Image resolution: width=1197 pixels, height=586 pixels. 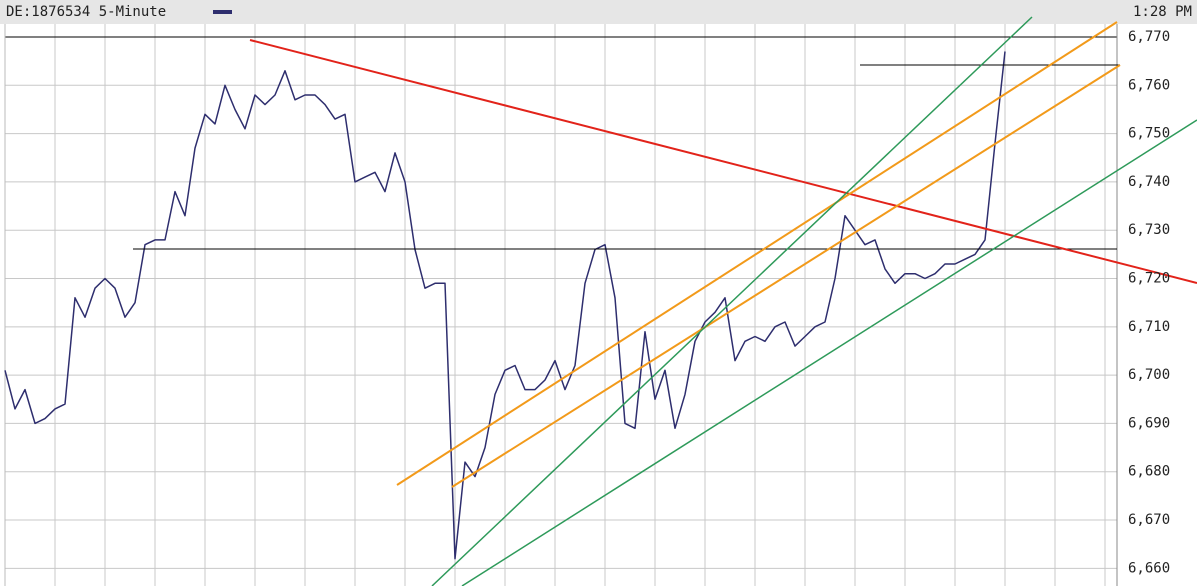 I want to click on y-tick-label: 6,750, so click(x=1149, y=134).